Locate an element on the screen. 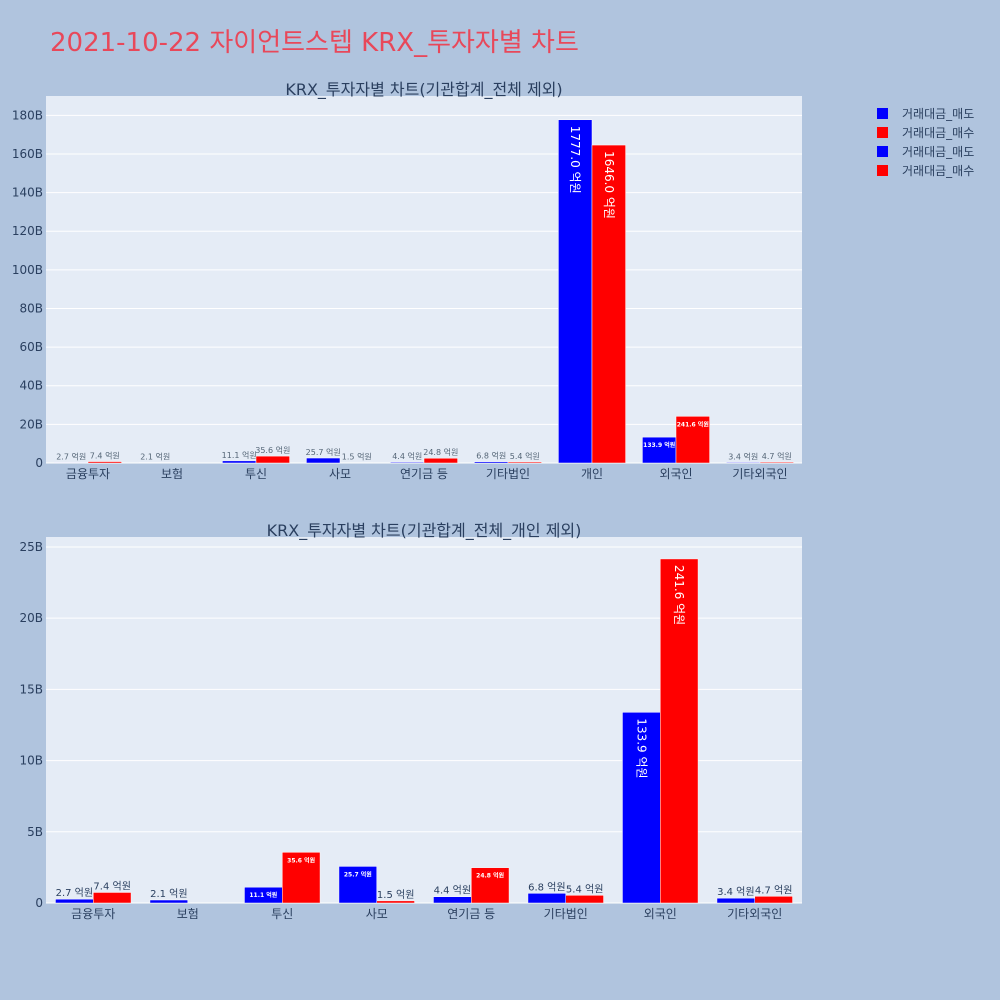 The image size is (1000, 1000). x-tick-label: 개인 is located at coordinates (592, 474).